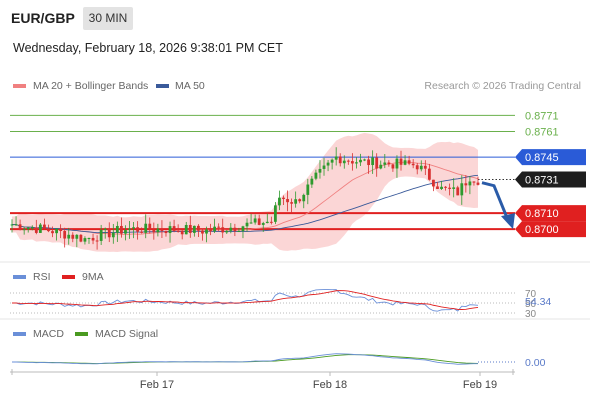 The height and width of the screenshot is (400, 590). Describe the element at coordinates (42, 277) in the screenshot. I see `rsi-legend-label: RSI` at that location.